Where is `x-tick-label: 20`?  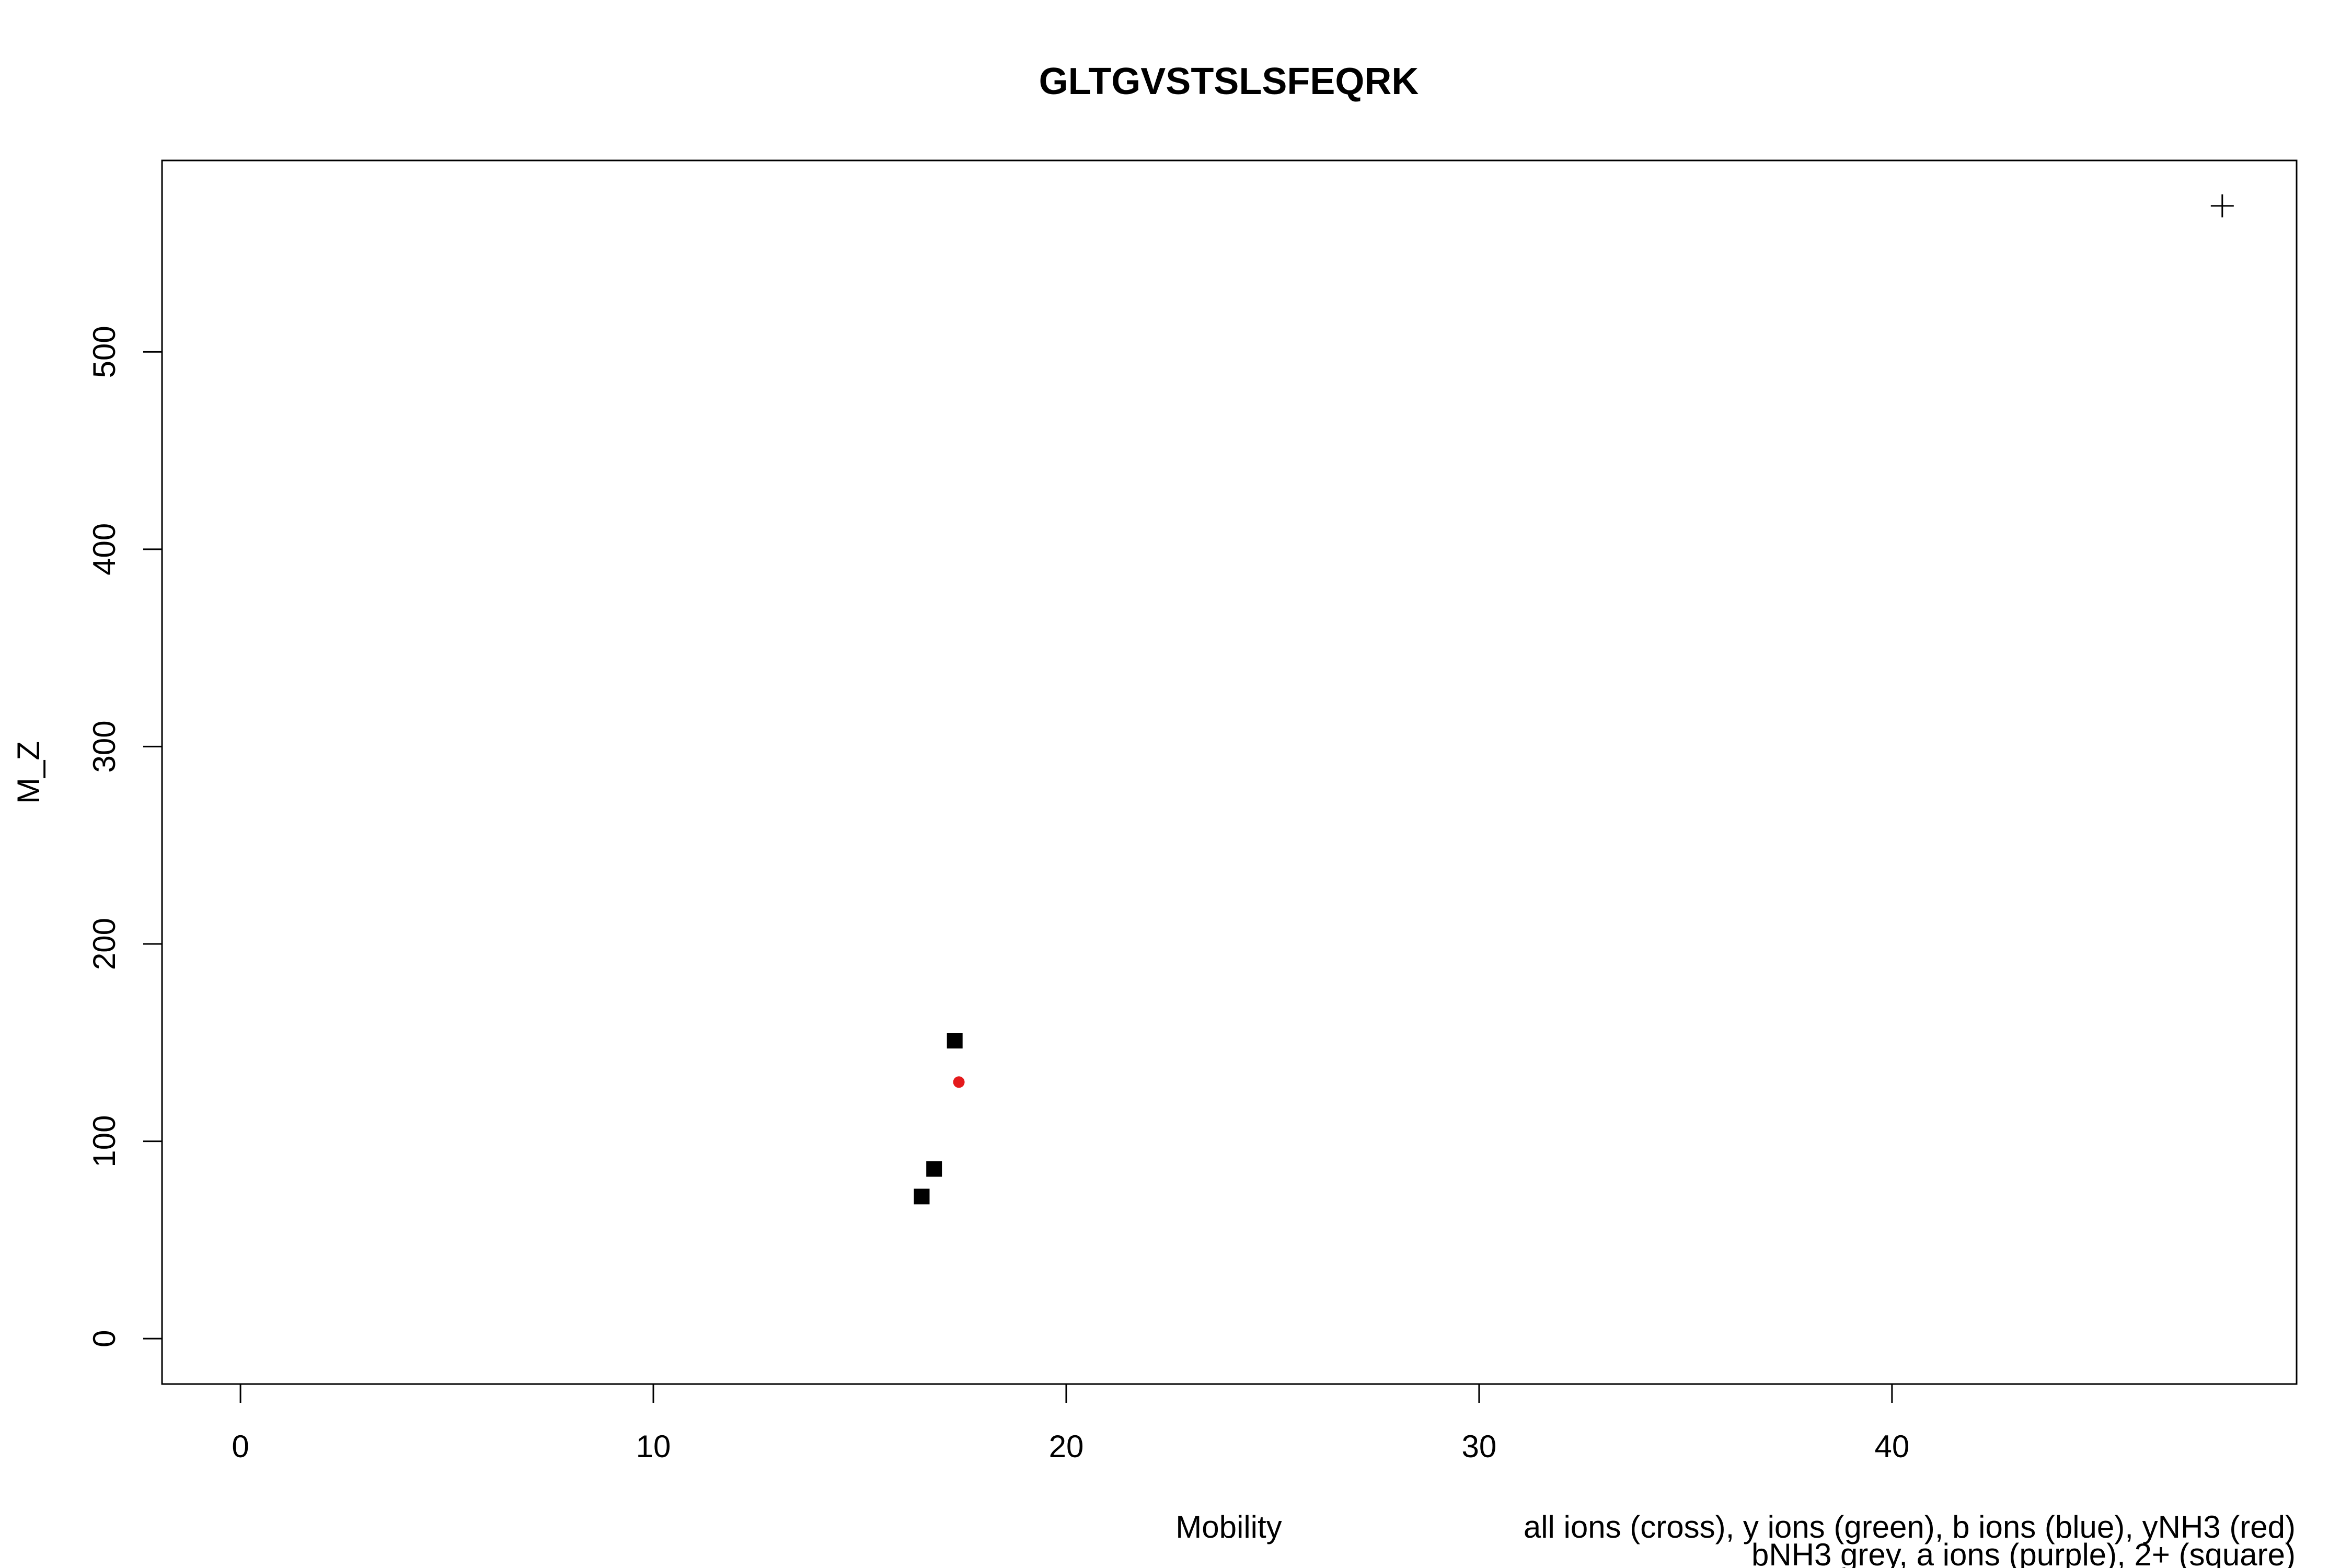
x-tick-label: 20 is located at coordinates (1066, 1446).